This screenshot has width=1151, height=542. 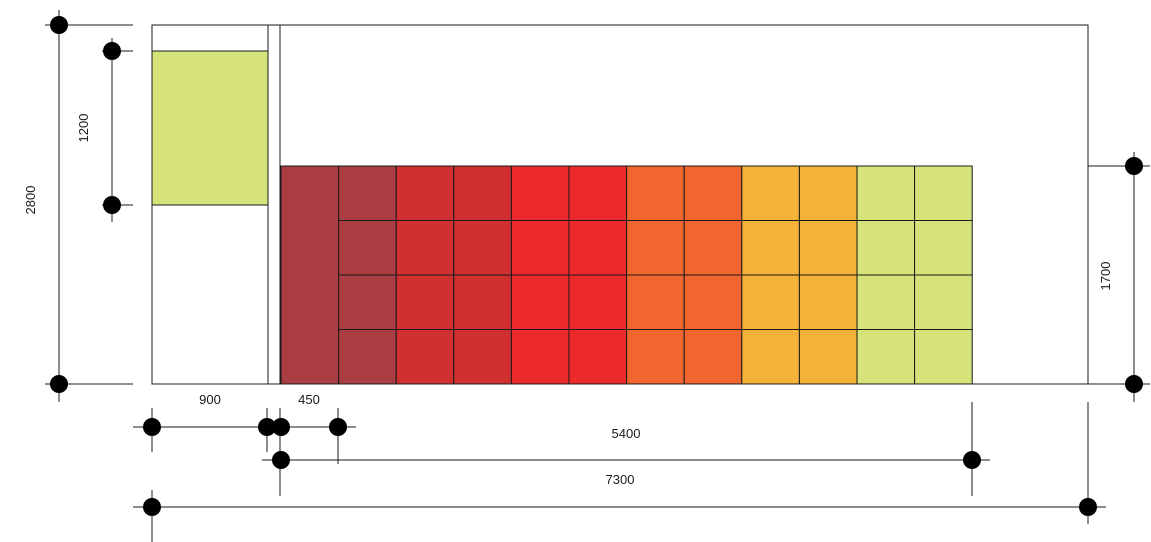 What do you see at coordinates (210, 399) in the screenshot?
I see `panel-width-label: 900` at bounding box center [210, 399].